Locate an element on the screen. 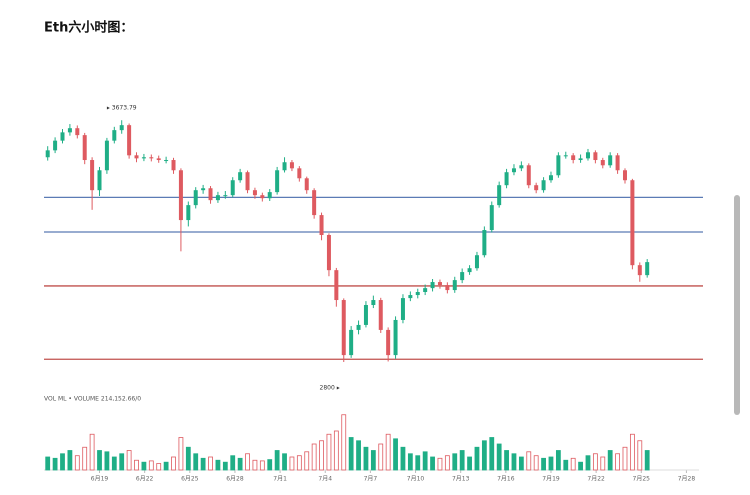 The height and width of the screenshot is (495, 750). x-tick-label: 7月28 is located at coordinates (687, 479).